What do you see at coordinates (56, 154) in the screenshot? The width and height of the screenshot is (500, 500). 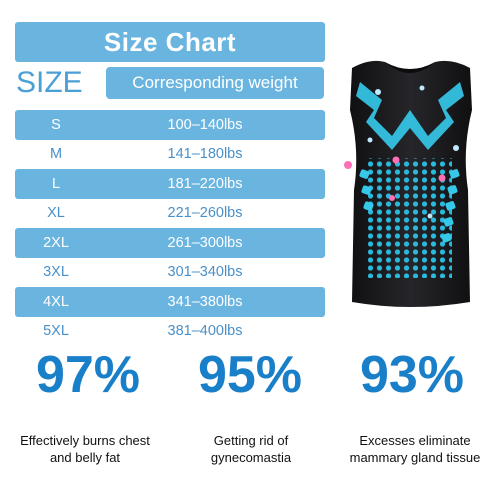 I see `size-cell: M` at bounding box center [56, 154].